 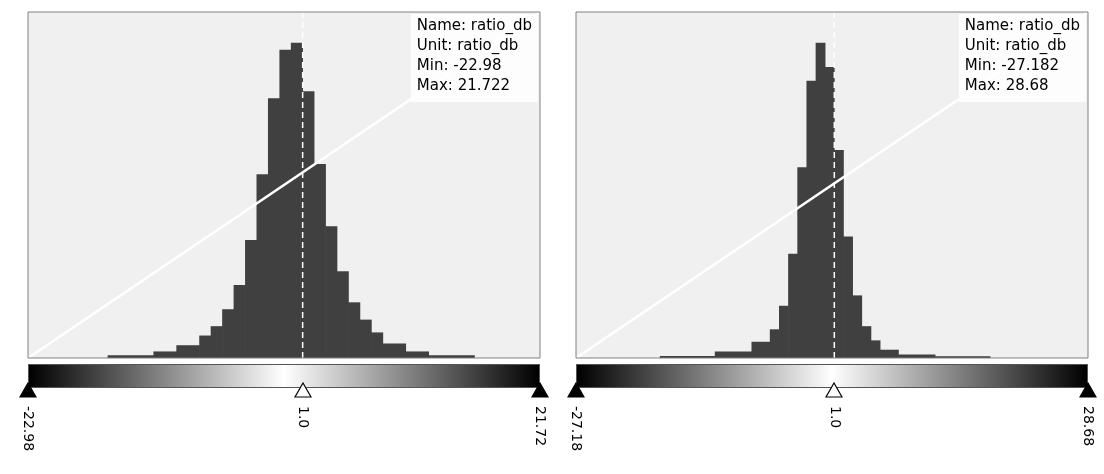 What do you see at coordinates (1012, 65) in the screenshot?
I see `annotation: Min: -27.182` at bounding box center [1012, 65].